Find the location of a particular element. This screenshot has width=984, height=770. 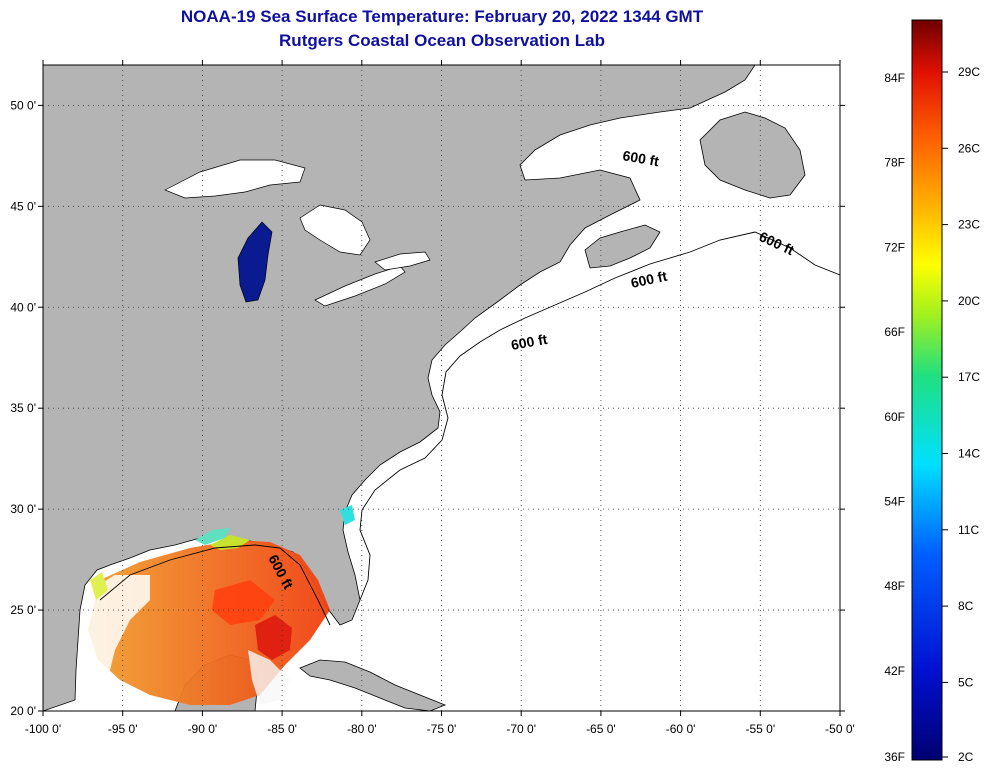

lat-tick-label: 30 0' is located at coordinates (23, 509).